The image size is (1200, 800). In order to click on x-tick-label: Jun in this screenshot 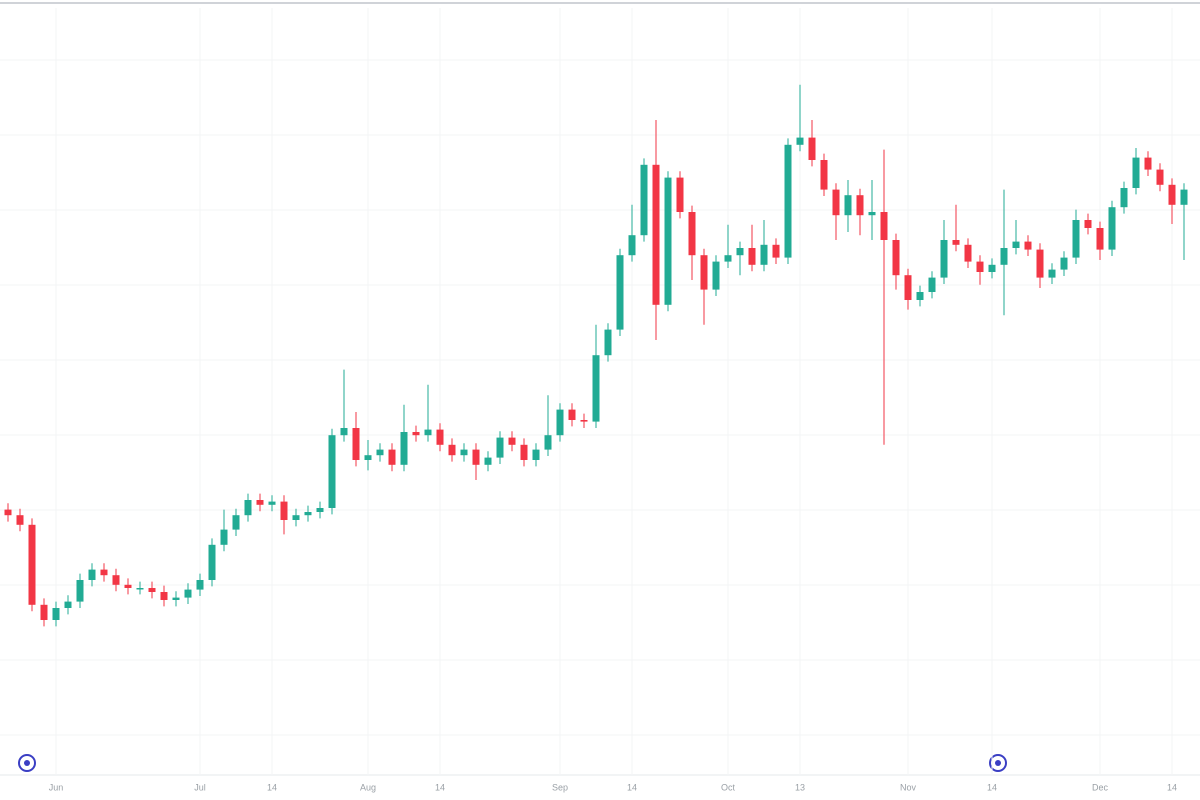, I will do `click(56, 787)`.